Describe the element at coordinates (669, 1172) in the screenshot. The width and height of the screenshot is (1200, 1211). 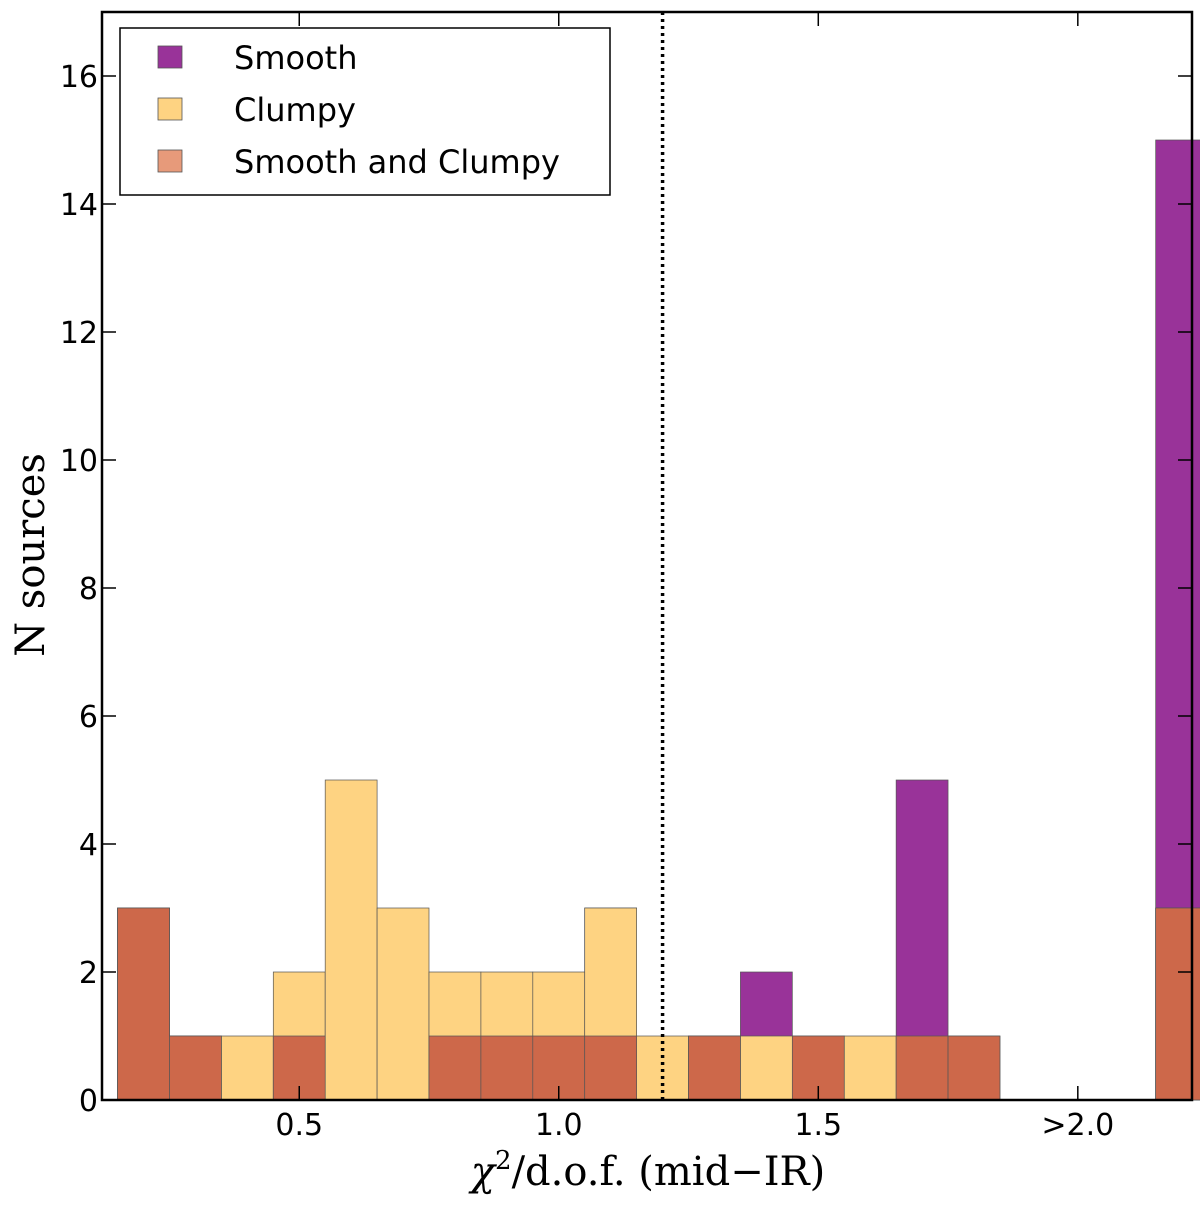
I see `x-axis-title-rest: /d.o.f. (mid−IR)` at that location.